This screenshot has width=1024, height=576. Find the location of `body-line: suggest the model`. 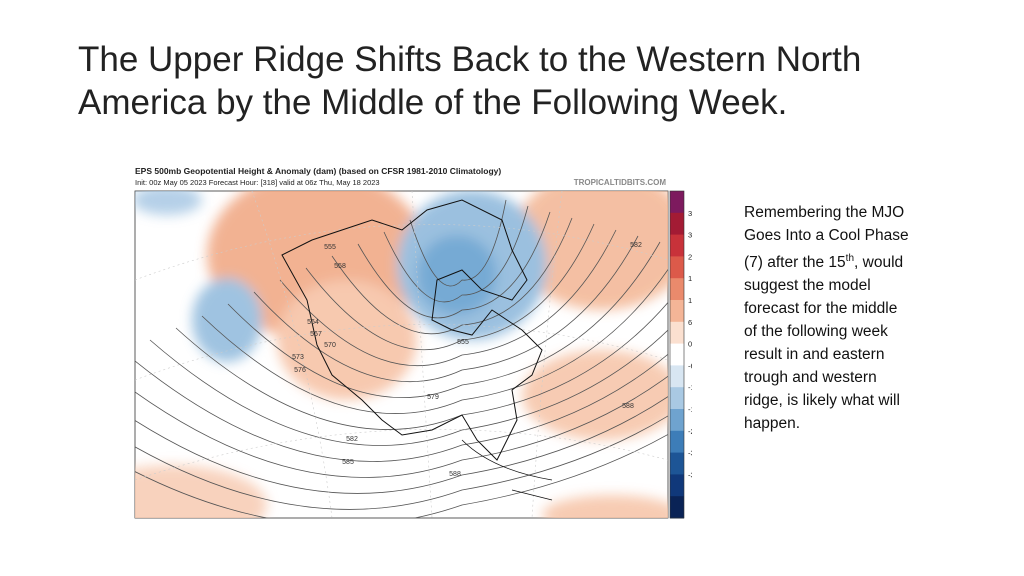

body-line: suggest the model is located at coordinates (807, 286).